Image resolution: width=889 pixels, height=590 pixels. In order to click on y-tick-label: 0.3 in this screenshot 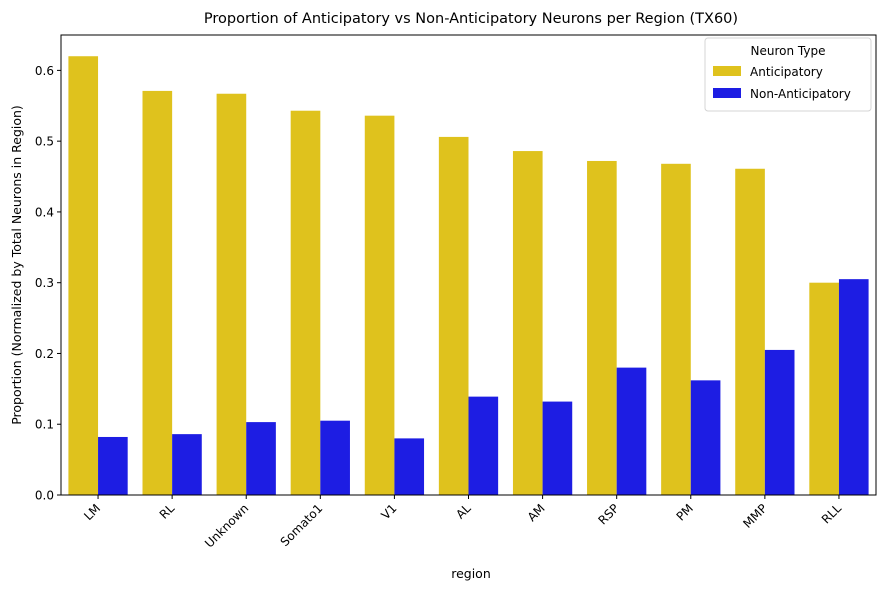, I will do `click(44, 283)`.